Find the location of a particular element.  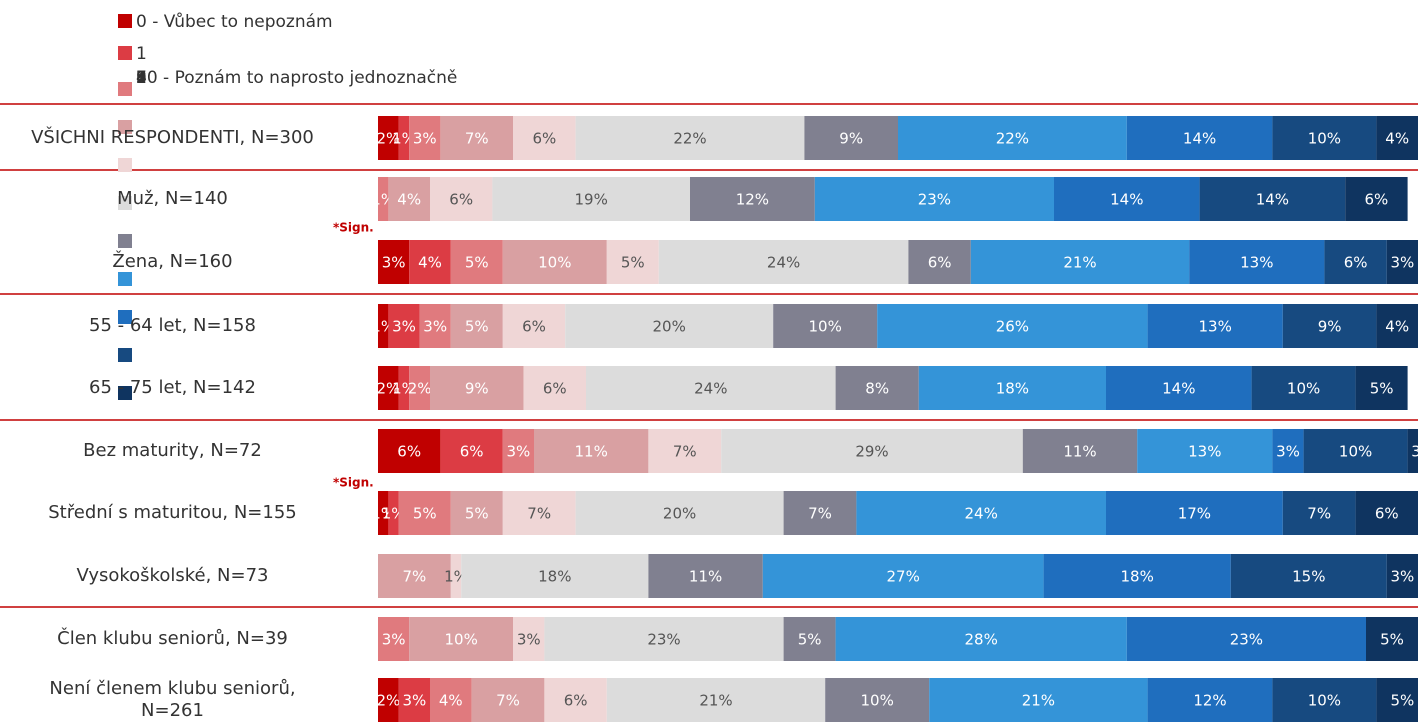

category-label: 65 - 75 let, N=142 is located at coordinates (172, 387).